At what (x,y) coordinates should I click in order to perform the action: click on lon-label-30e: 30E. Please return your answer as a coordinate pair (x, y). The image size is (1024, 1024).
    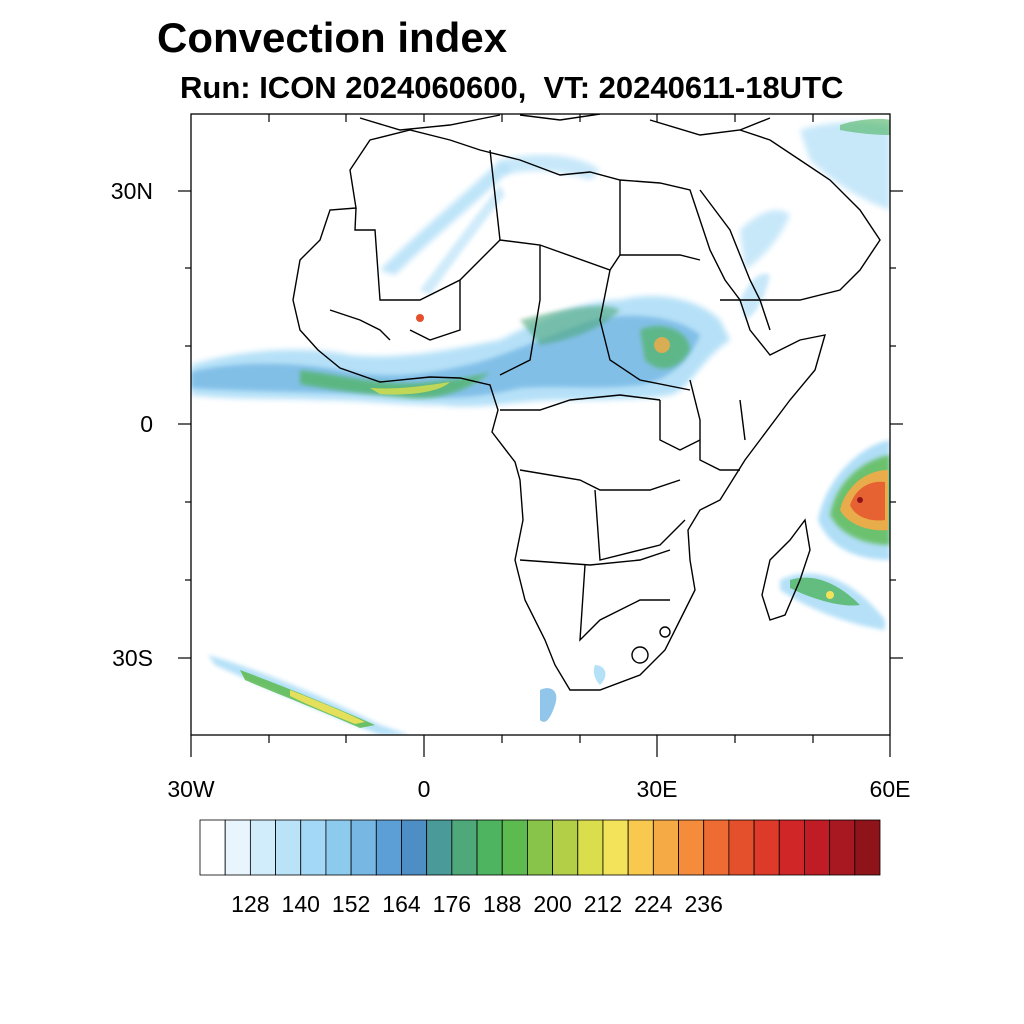
    Looking at the image, I should click on (657, 789).